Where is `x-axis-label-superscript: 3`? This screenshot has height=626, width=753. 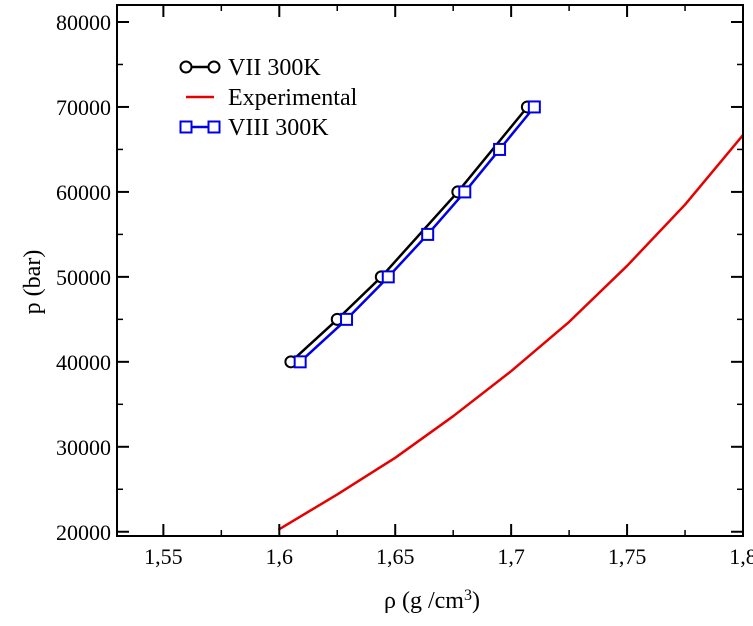
x-axis-label-superscript: 3 is located at coordinates (468, 595).